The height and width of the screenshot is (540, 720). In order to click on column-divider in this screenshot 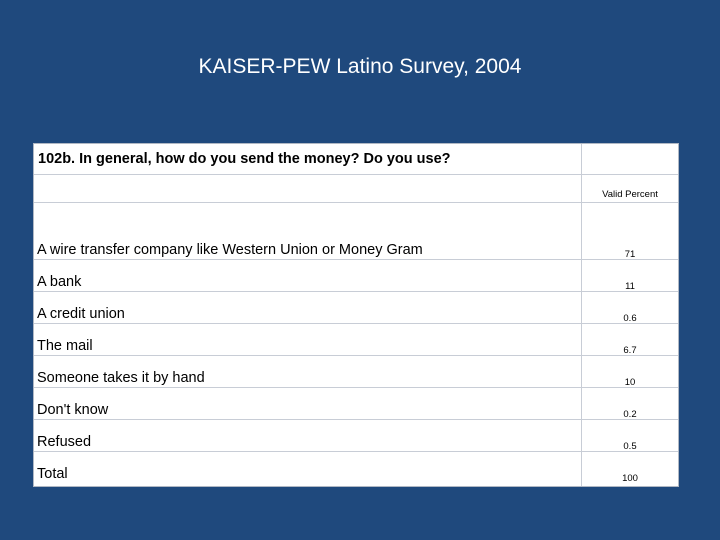, I will do `click(581, 315)`.